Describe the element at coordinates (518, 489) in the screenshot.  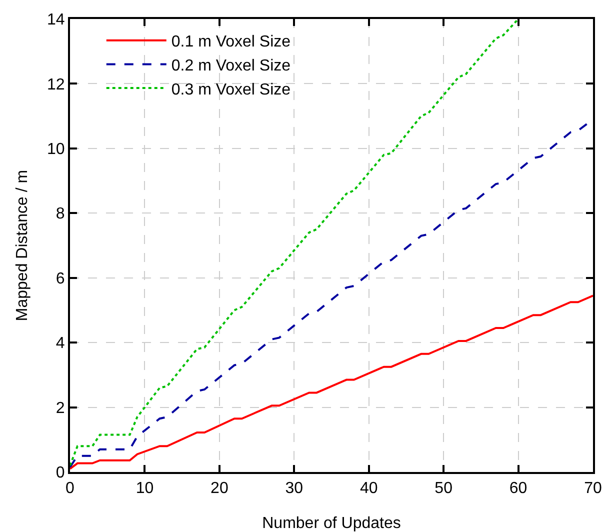
I see `x-tick-label: 60` at that location.